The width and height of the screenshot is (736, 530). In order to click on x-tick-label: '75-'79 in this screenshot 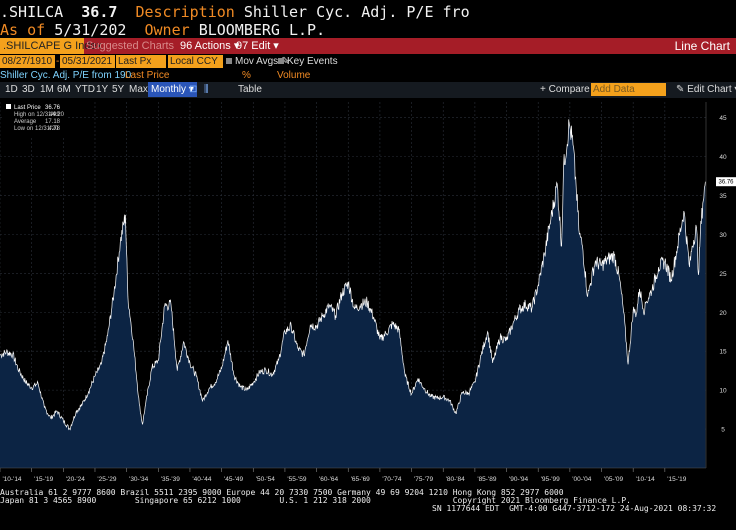, I will do `click(423, 479)`.